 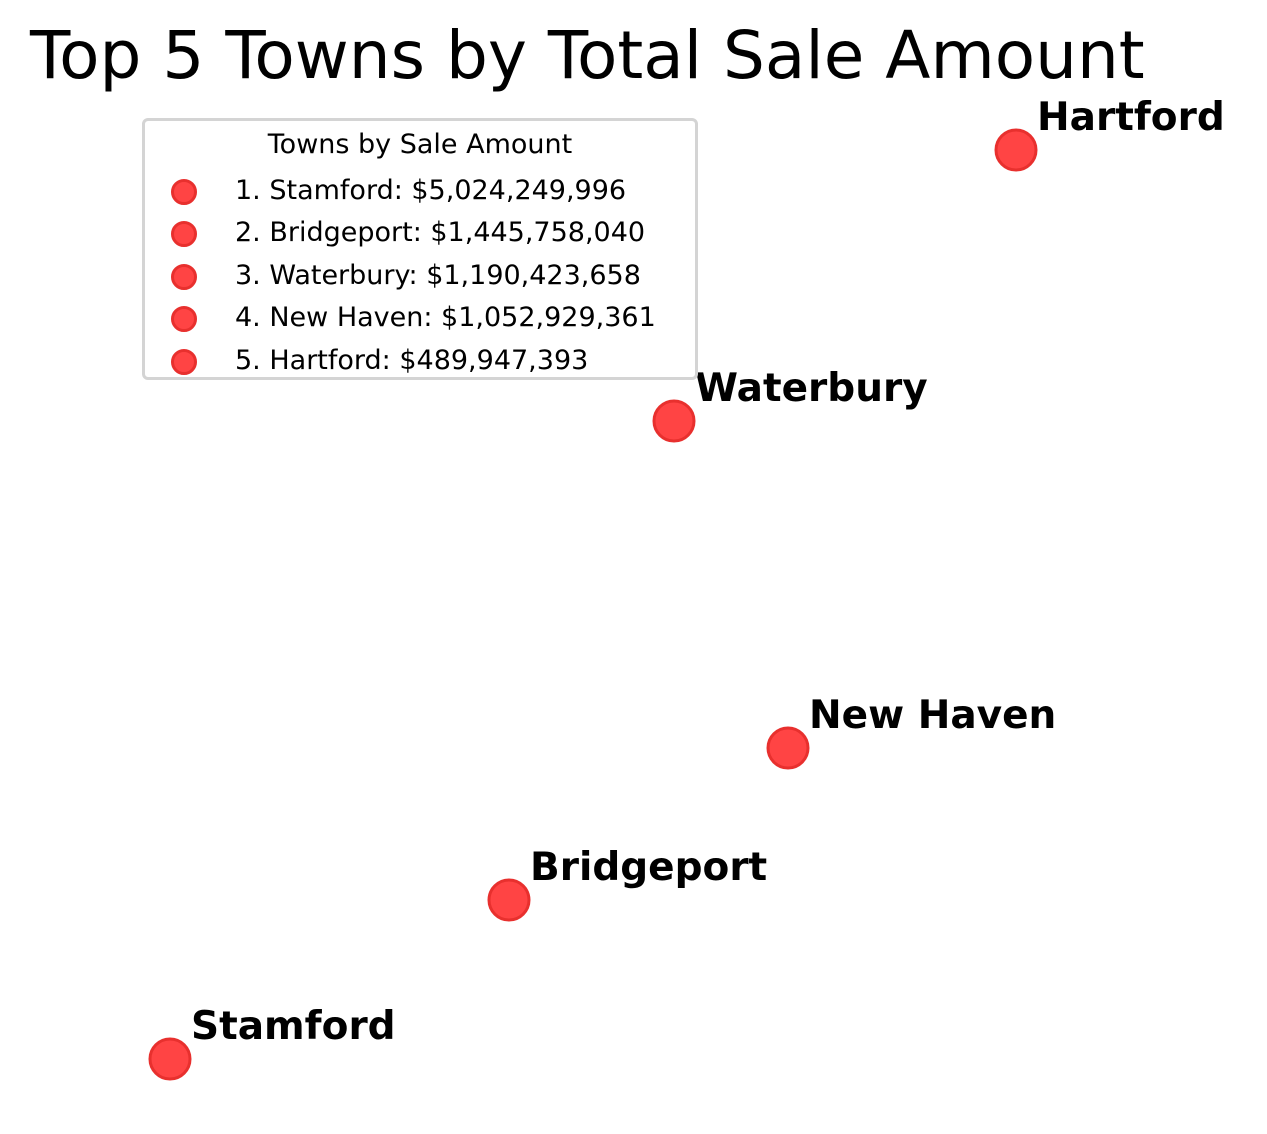 I want to click on legend-entry-new-haven: 4. New Haven: $1,052,929,361, so click(x=420, y=319).